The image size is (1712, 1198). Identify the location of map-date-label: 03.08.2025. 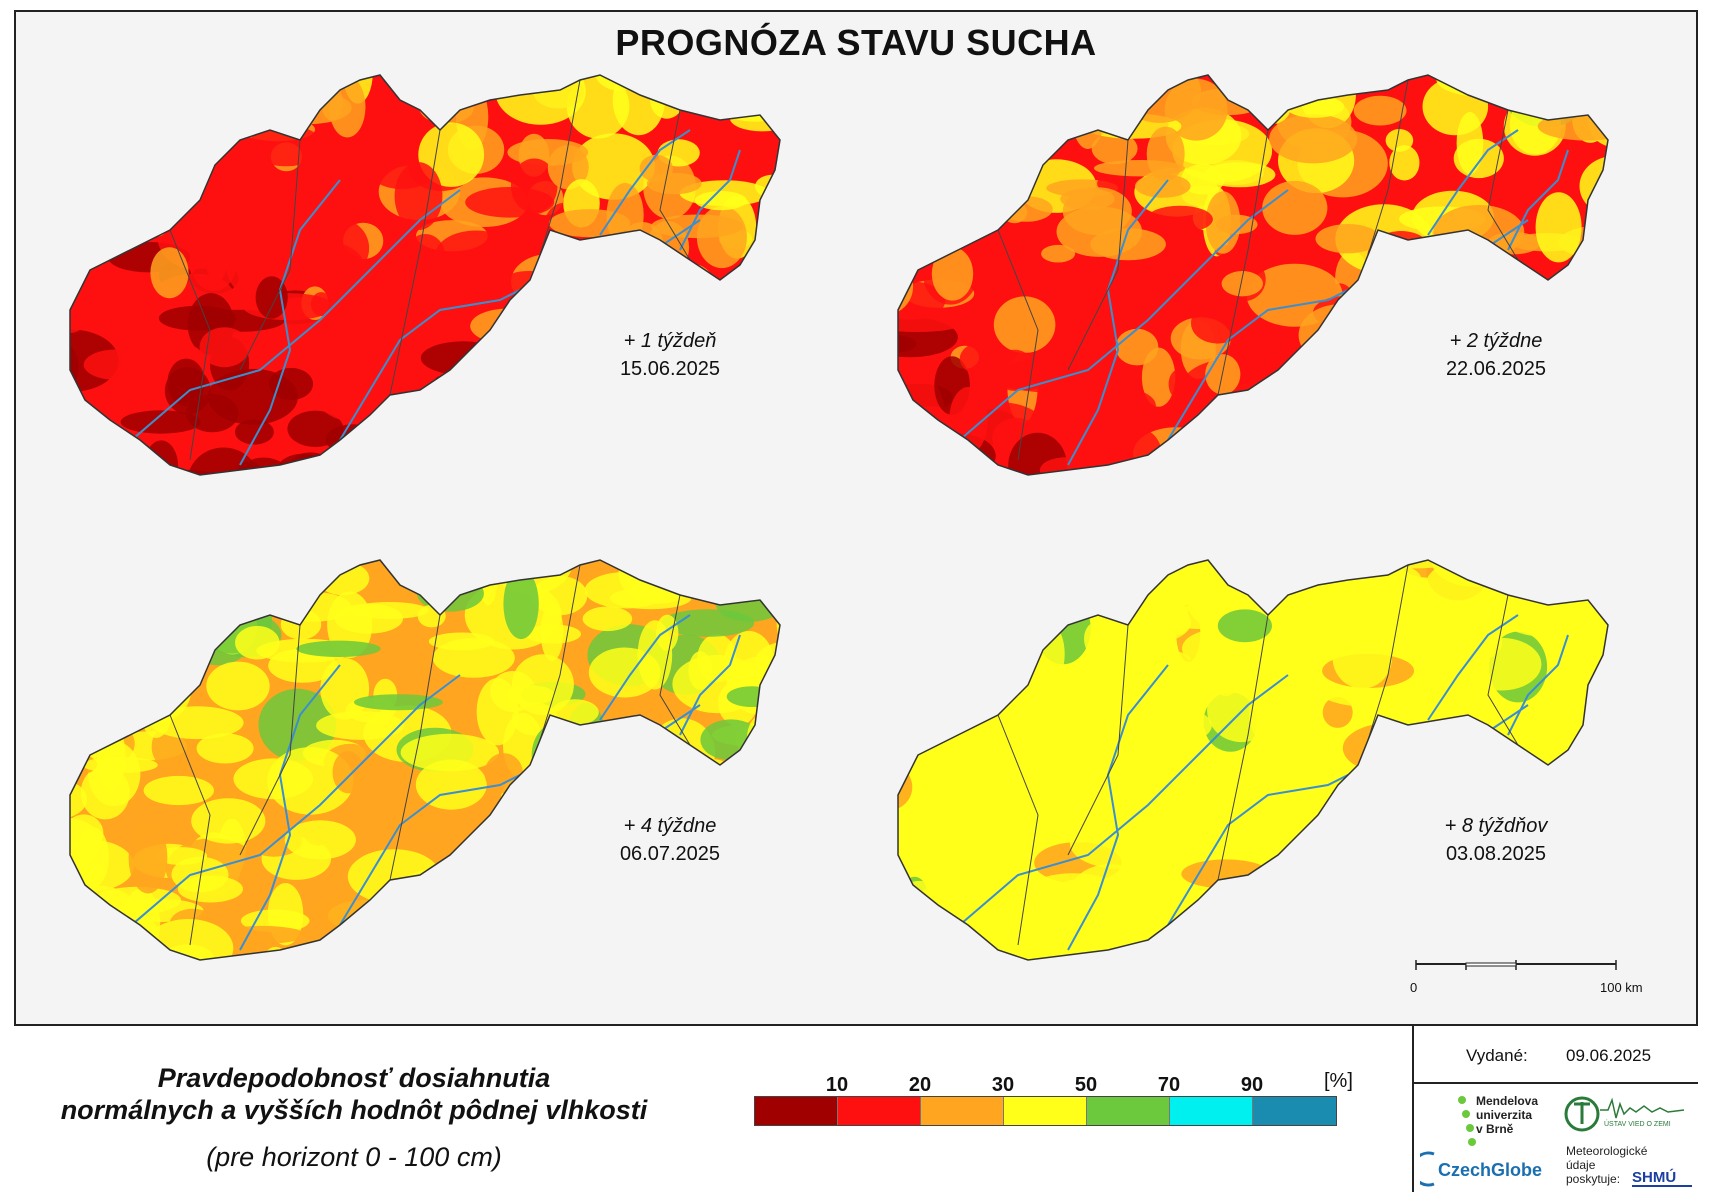
(1496, 854).